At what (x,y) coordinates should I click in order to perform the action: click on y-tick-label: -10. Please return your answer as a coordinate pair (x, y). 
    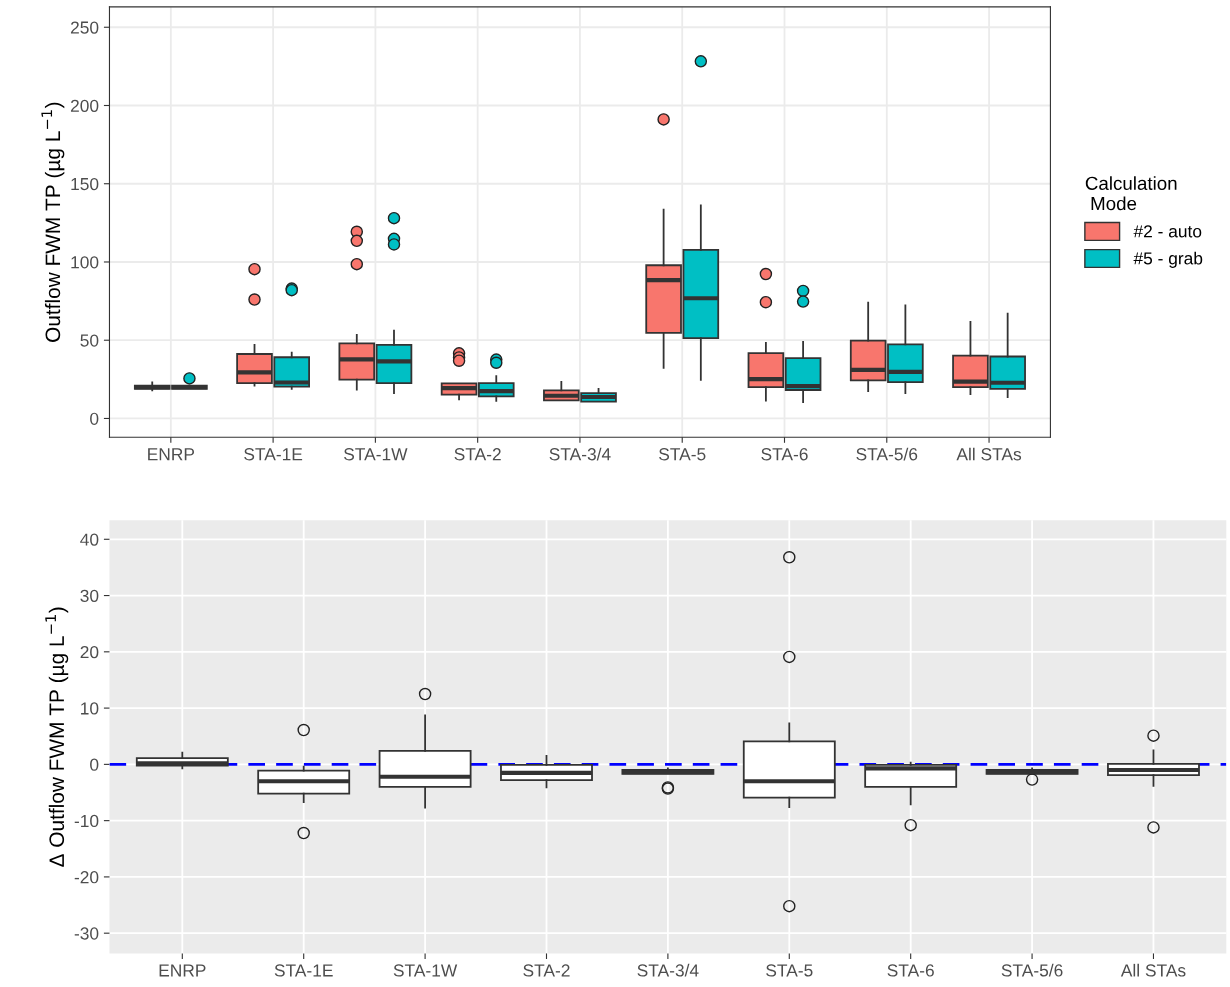
    Looking at the image, I should click on (86, 821).